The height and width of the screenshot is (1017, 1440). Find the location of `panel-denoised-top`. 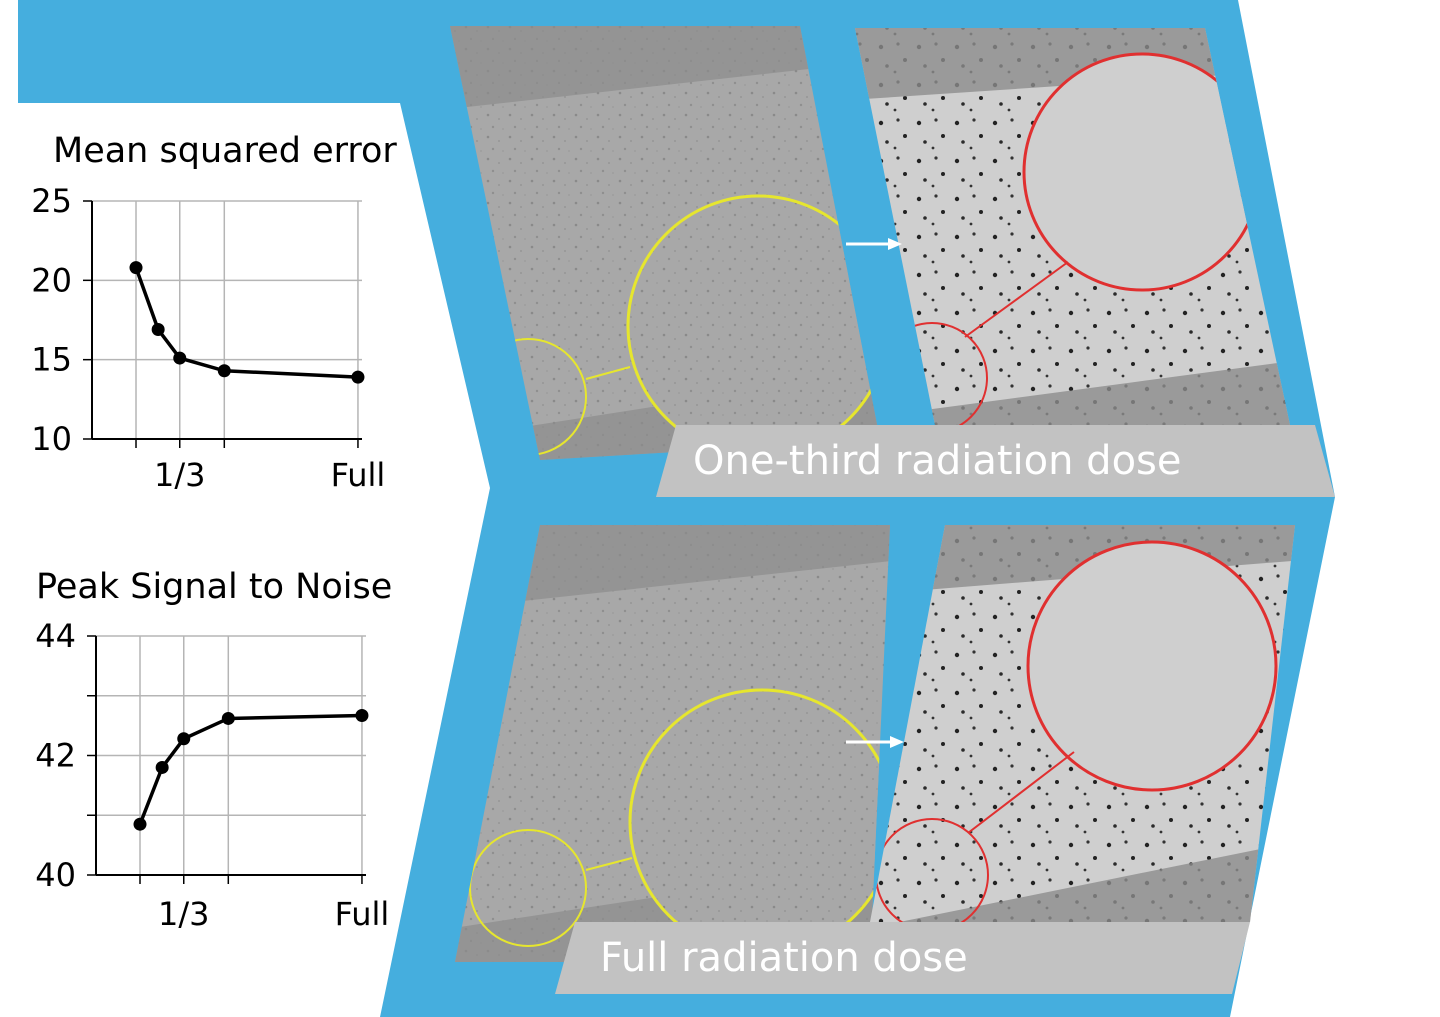

panel-denoised-top is located at coordinates (1072, 226).